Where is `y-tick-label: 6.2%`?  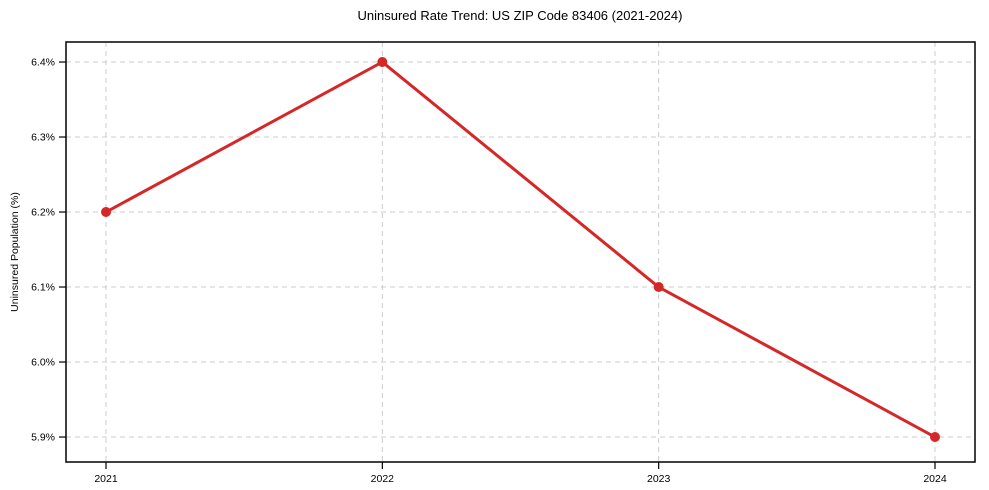 y-tick-label: 6.2% is located at coordinates (43, 213).